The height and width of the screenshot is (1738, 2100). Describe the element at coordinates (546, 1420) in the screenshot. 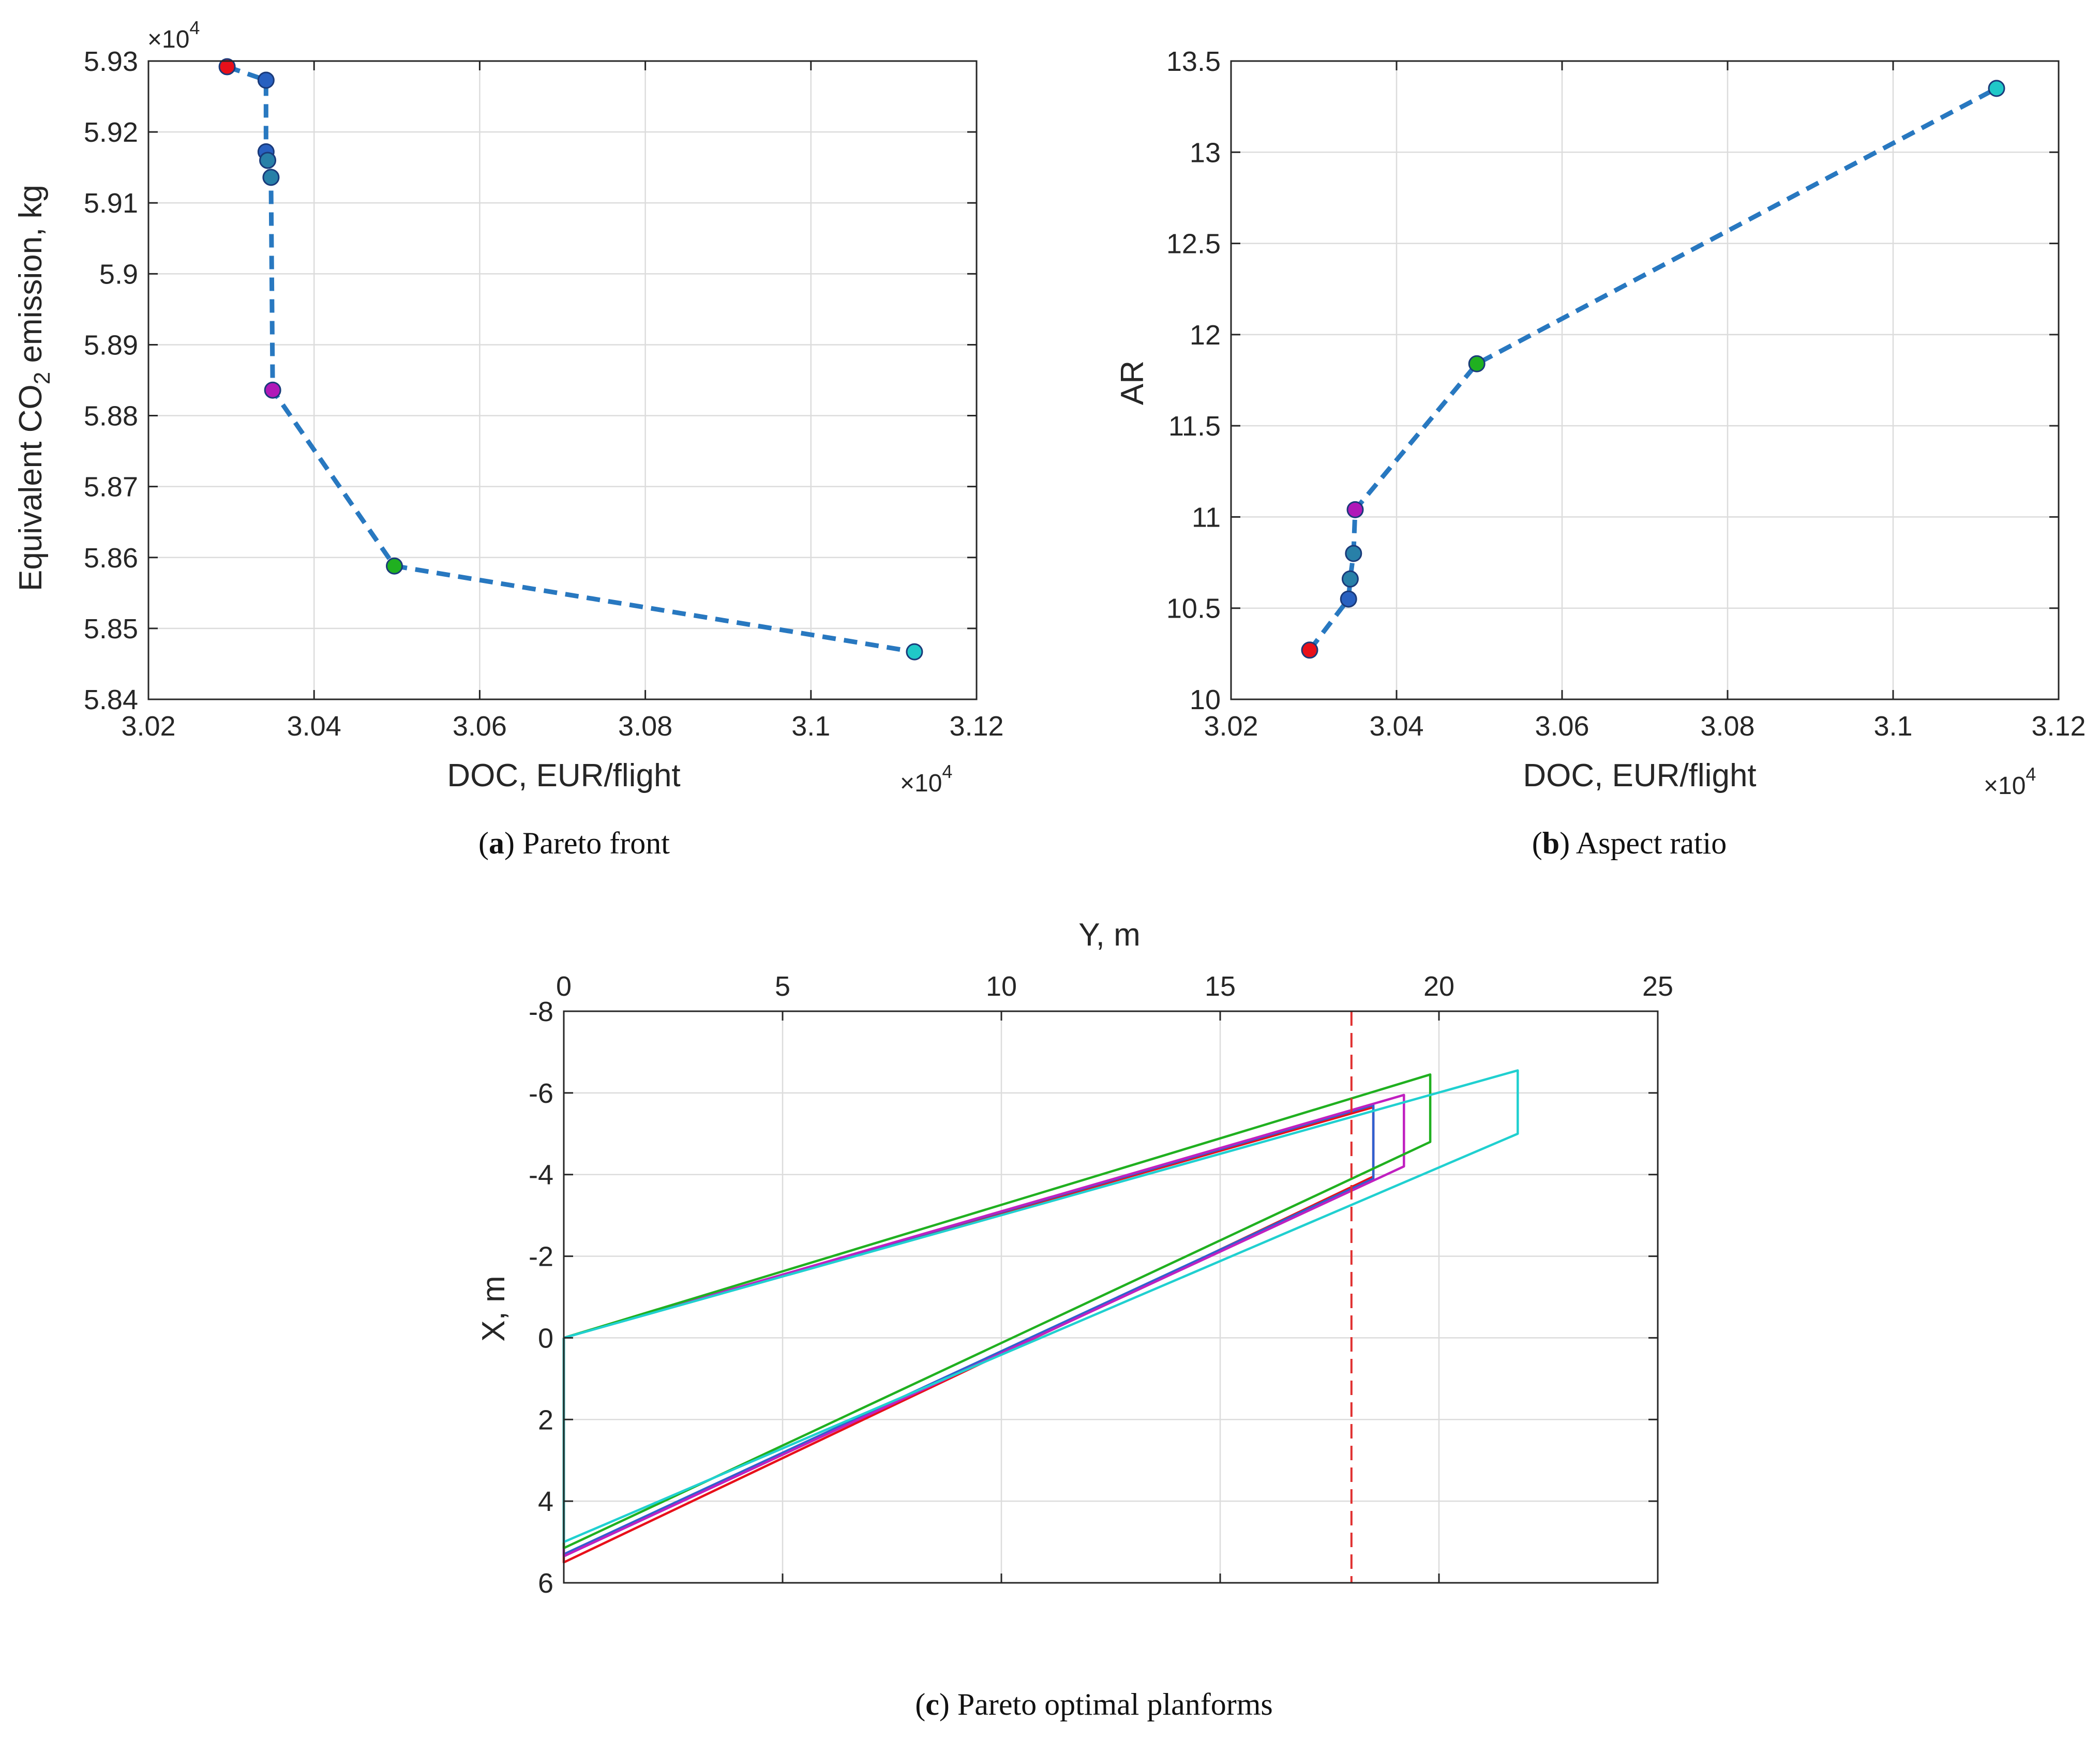

I see `y-tick-label: 2` at that location.